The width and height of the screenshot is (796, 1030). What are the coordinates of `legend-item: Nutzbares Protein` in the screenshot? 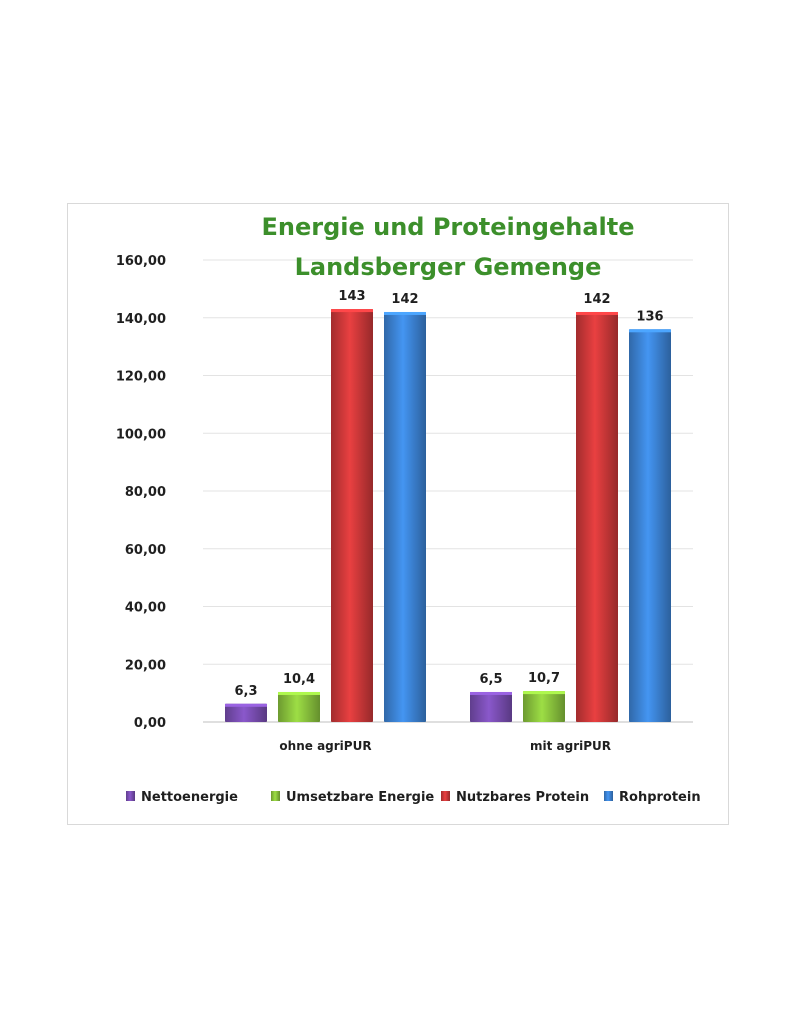 It's located at (515, 797).